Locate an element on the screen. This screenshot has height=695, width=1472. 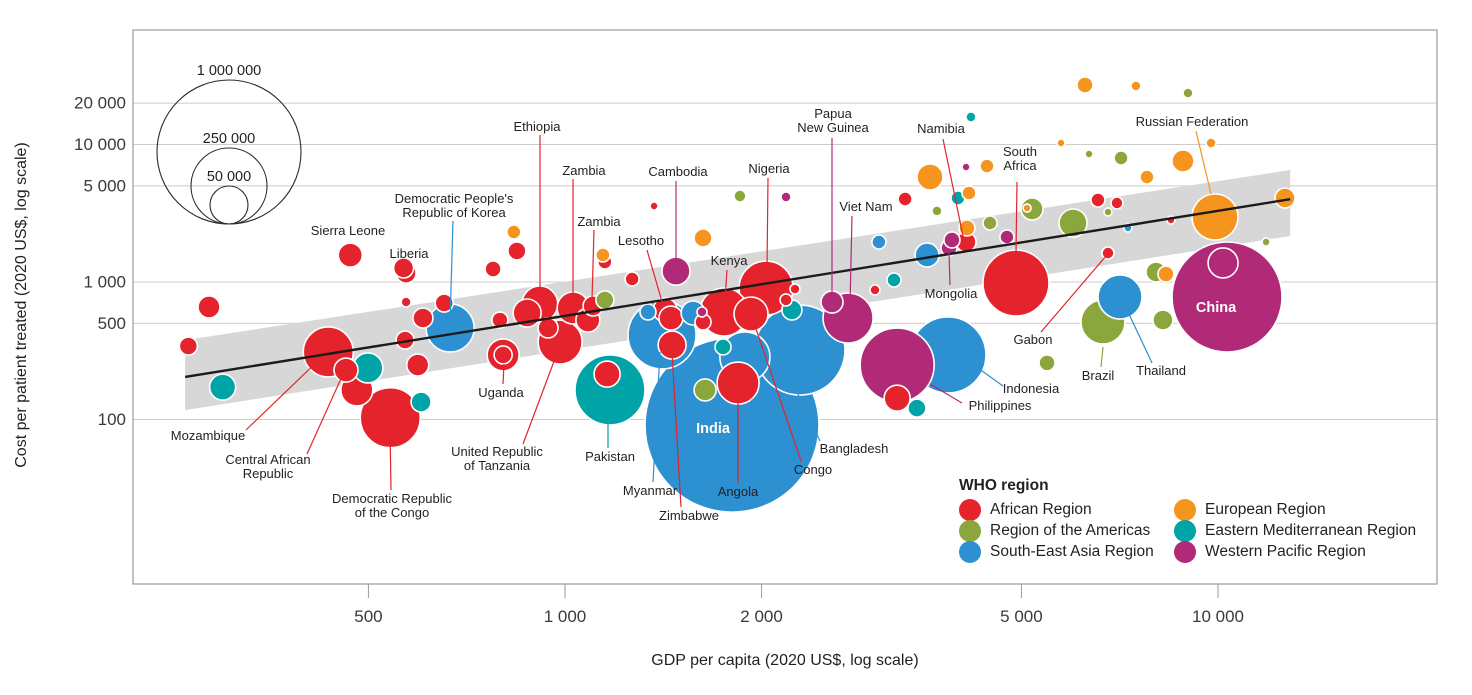
country-label: Namibia is located at coordinates (941, 128).